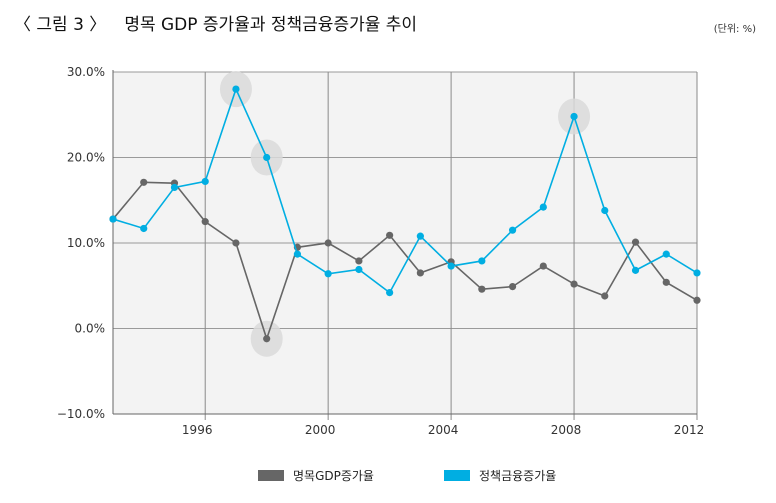  Describe the element at coordinates (81, 414) in the screenshot. I see `y-tick-label: −10.0%` at that location.